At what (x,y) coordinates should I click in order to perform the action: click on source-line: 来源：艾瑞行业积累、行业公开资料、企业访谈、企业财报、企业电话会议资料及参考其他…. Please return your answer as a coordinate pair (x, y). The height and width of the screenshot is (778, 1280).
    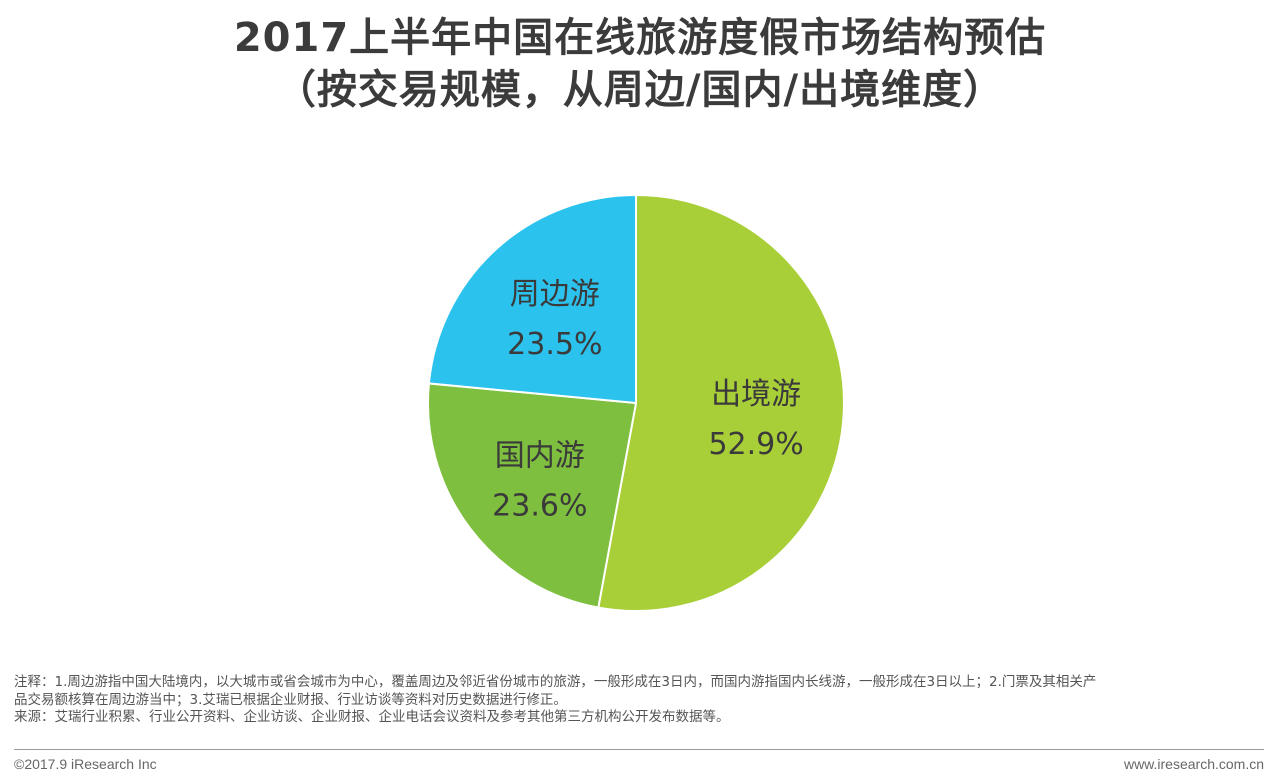
    Looking at the image, I should click on (372, 717).